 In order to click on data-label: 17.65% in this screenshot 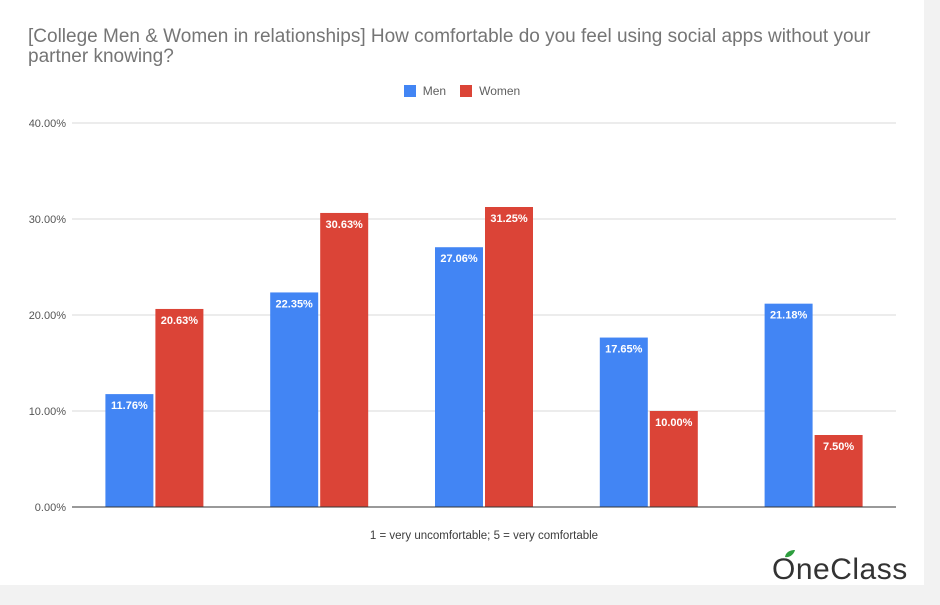, I will do `click(624, 350)`.